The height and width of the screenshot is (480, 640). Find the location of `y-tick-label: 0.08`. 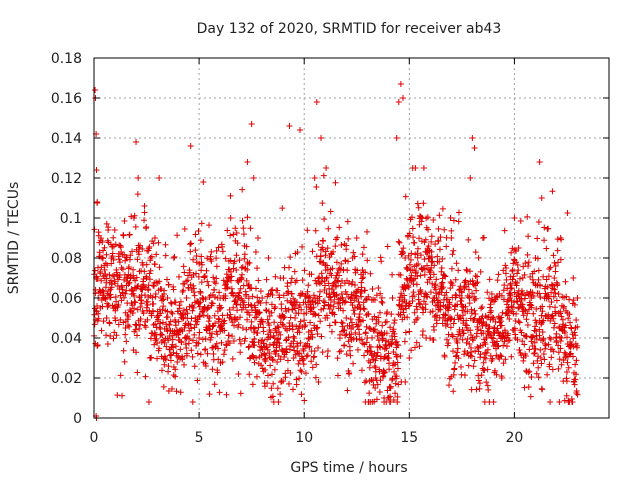

y-tick-label: 0.08 is located at coordinates (66, 259).